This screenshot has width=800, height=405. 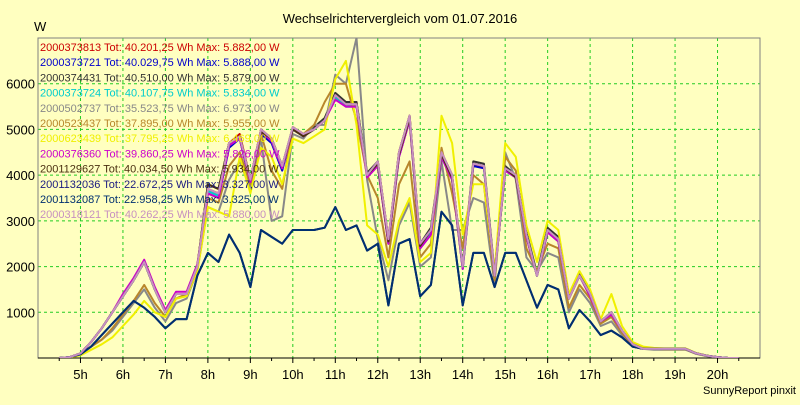 What do you see at coordinates (335, 374) in the screenshot?
I see `x-tick-label: 11h` at bounding box center [335, 374].